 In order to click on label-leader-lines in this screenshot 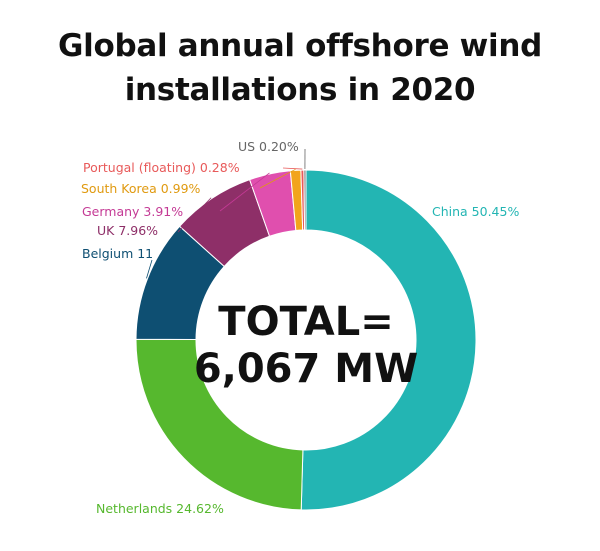, I will do `click(226, 213)`.